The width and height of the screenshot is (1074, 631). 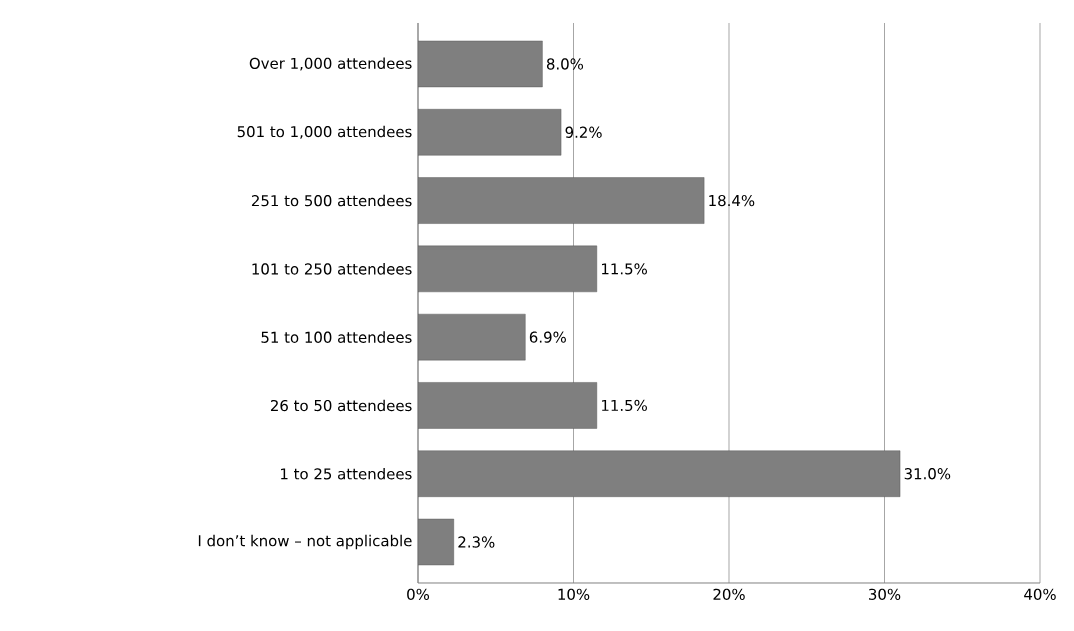 I want to click on x-tick-label: 40%, so click(x=1040, y=594).